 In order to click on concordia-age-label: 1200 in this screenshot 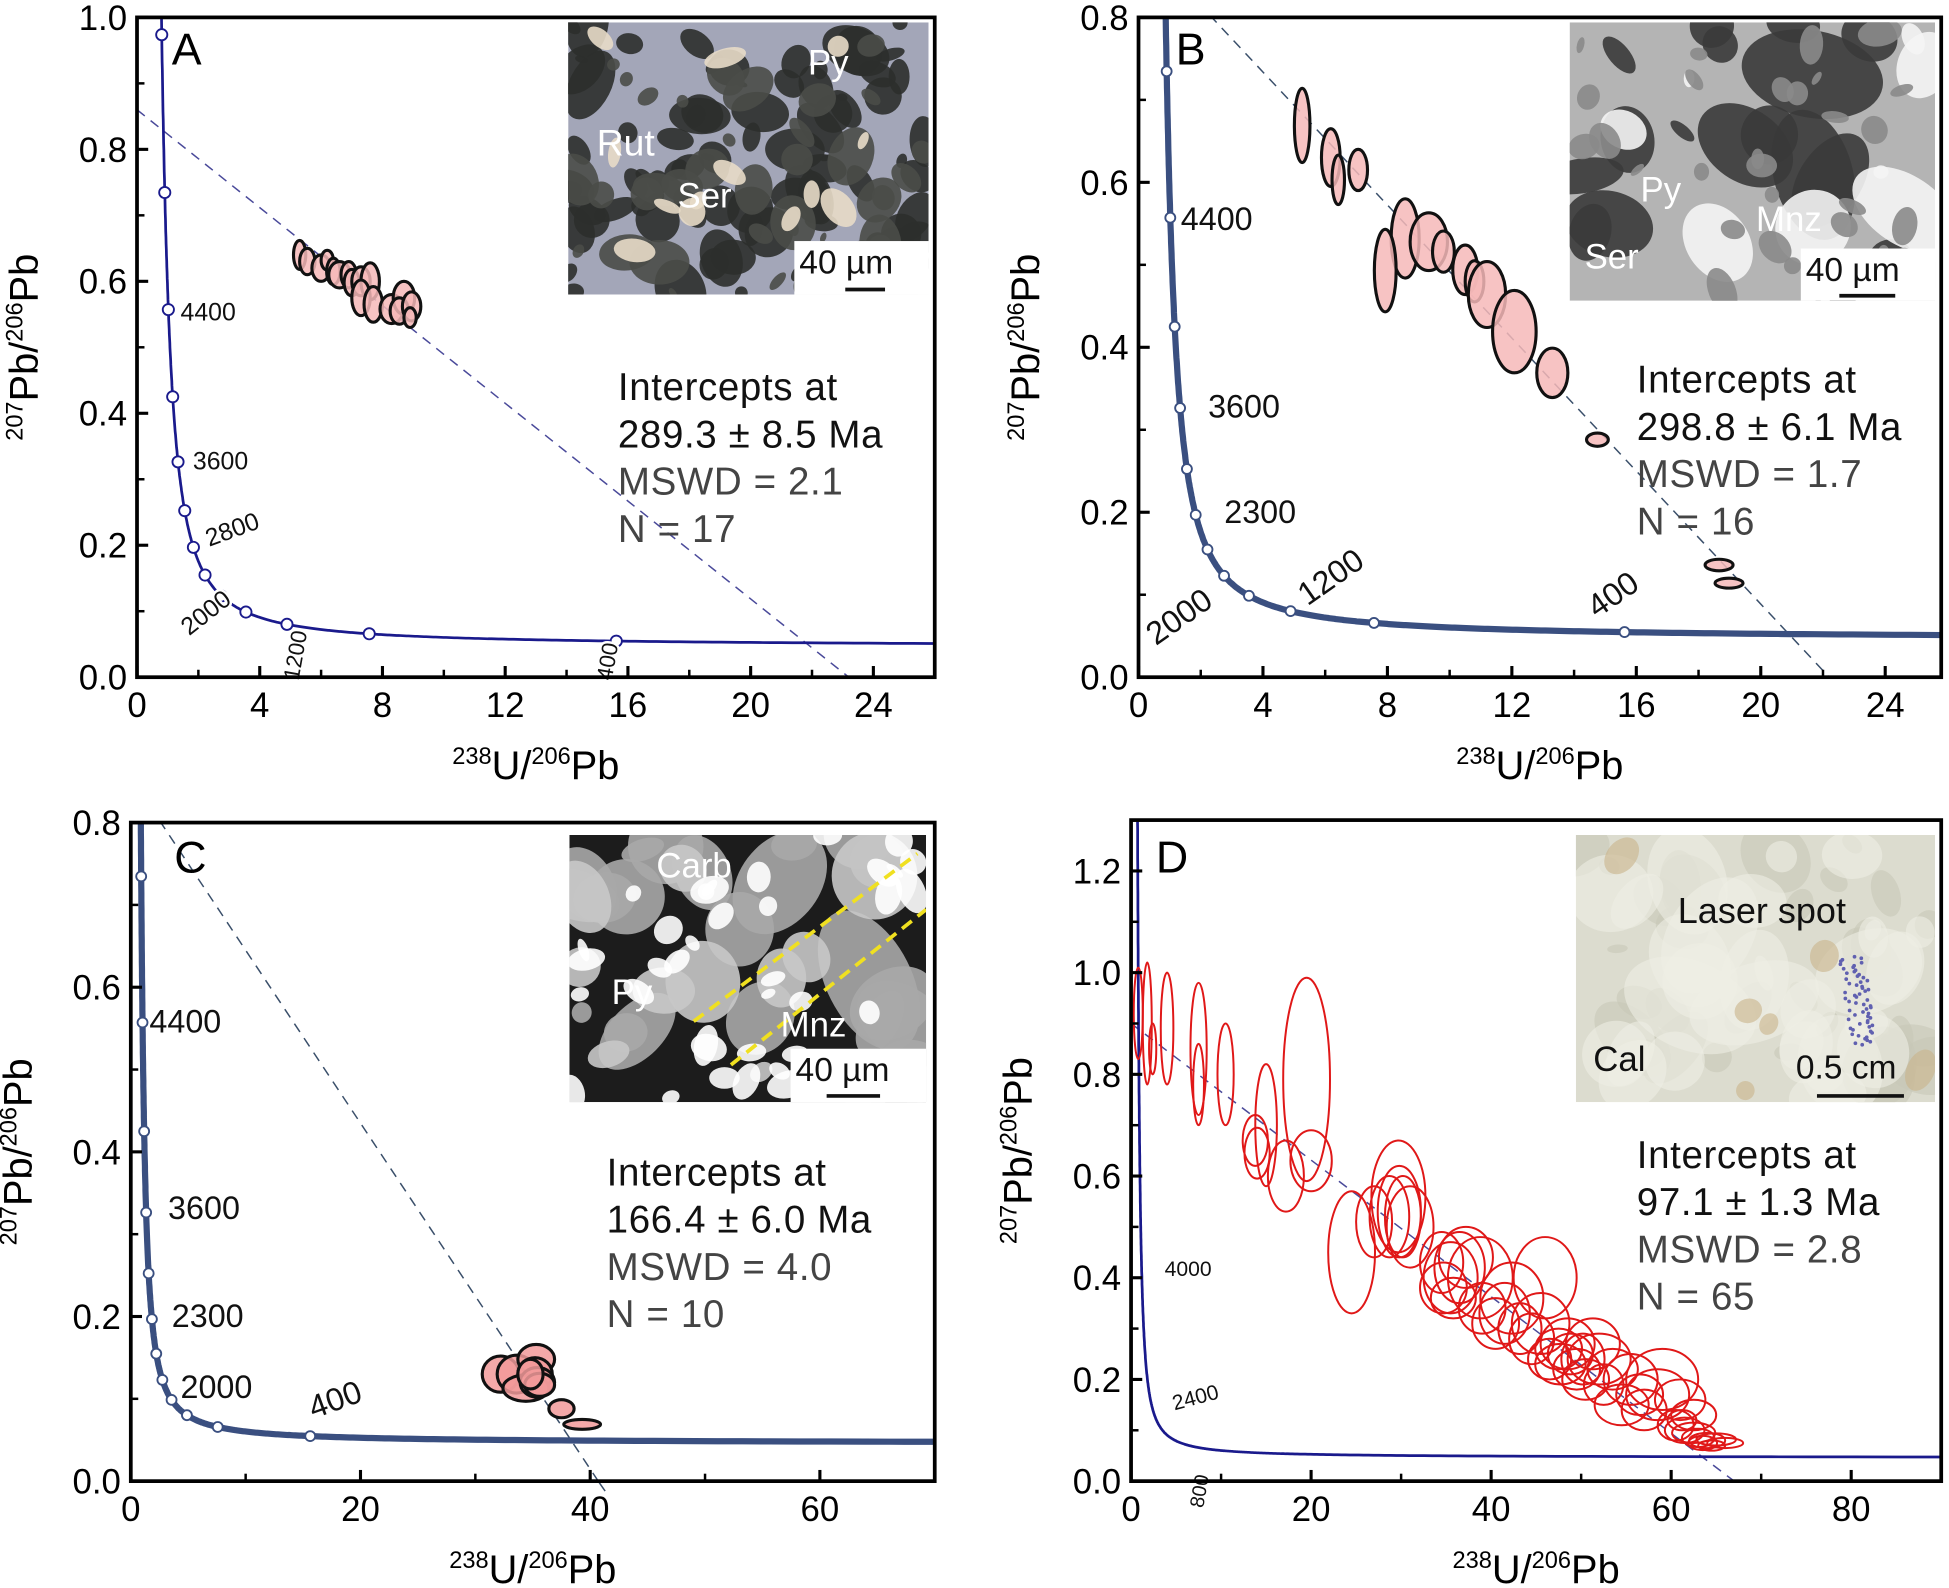, I will do `click(1331, 576)`.